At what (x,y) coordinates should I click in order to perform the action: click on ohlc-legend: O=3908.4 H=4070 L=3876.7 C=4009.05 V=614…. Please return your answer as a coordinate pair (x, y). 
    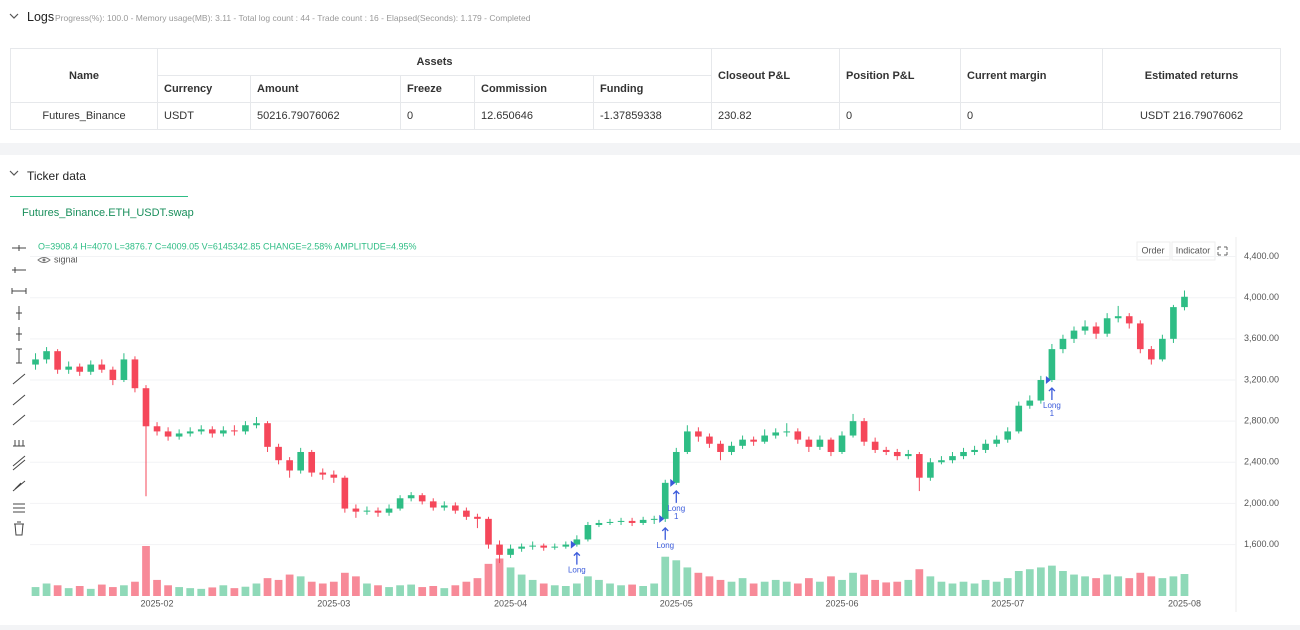
    Looking at the image, I should click on (227, 246).